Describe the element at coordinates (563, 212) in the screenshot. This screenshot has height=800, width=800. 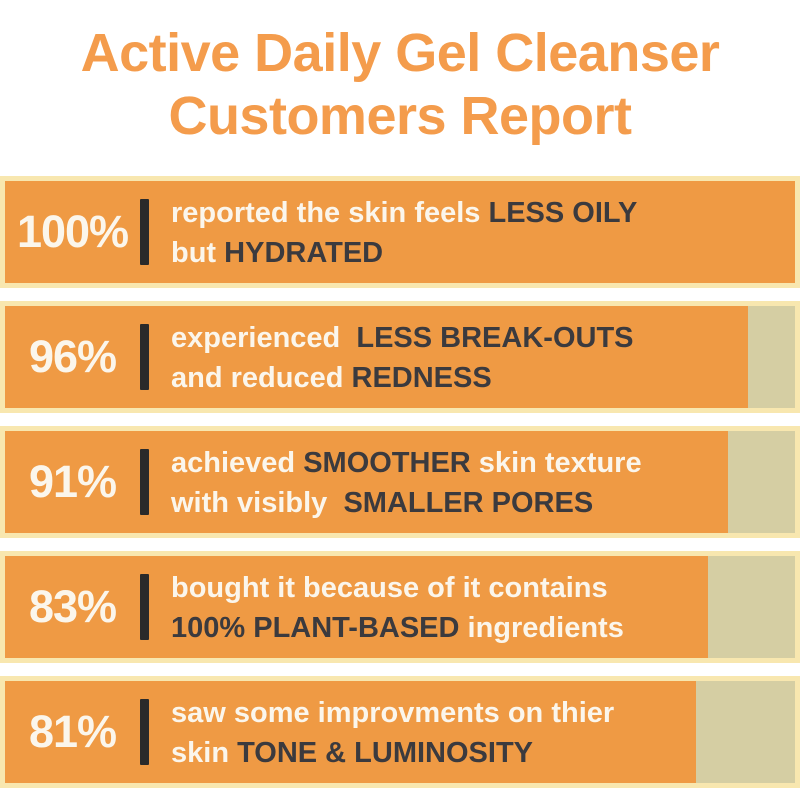
I see `emphasis-text: LESS OILY` at that location.